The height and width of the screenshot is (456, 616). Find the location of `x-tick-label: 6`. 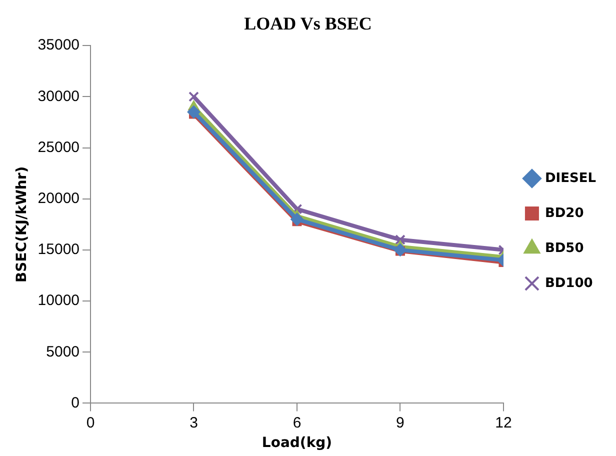

x-tick-label: 6 is located at coordinates (297, 423).